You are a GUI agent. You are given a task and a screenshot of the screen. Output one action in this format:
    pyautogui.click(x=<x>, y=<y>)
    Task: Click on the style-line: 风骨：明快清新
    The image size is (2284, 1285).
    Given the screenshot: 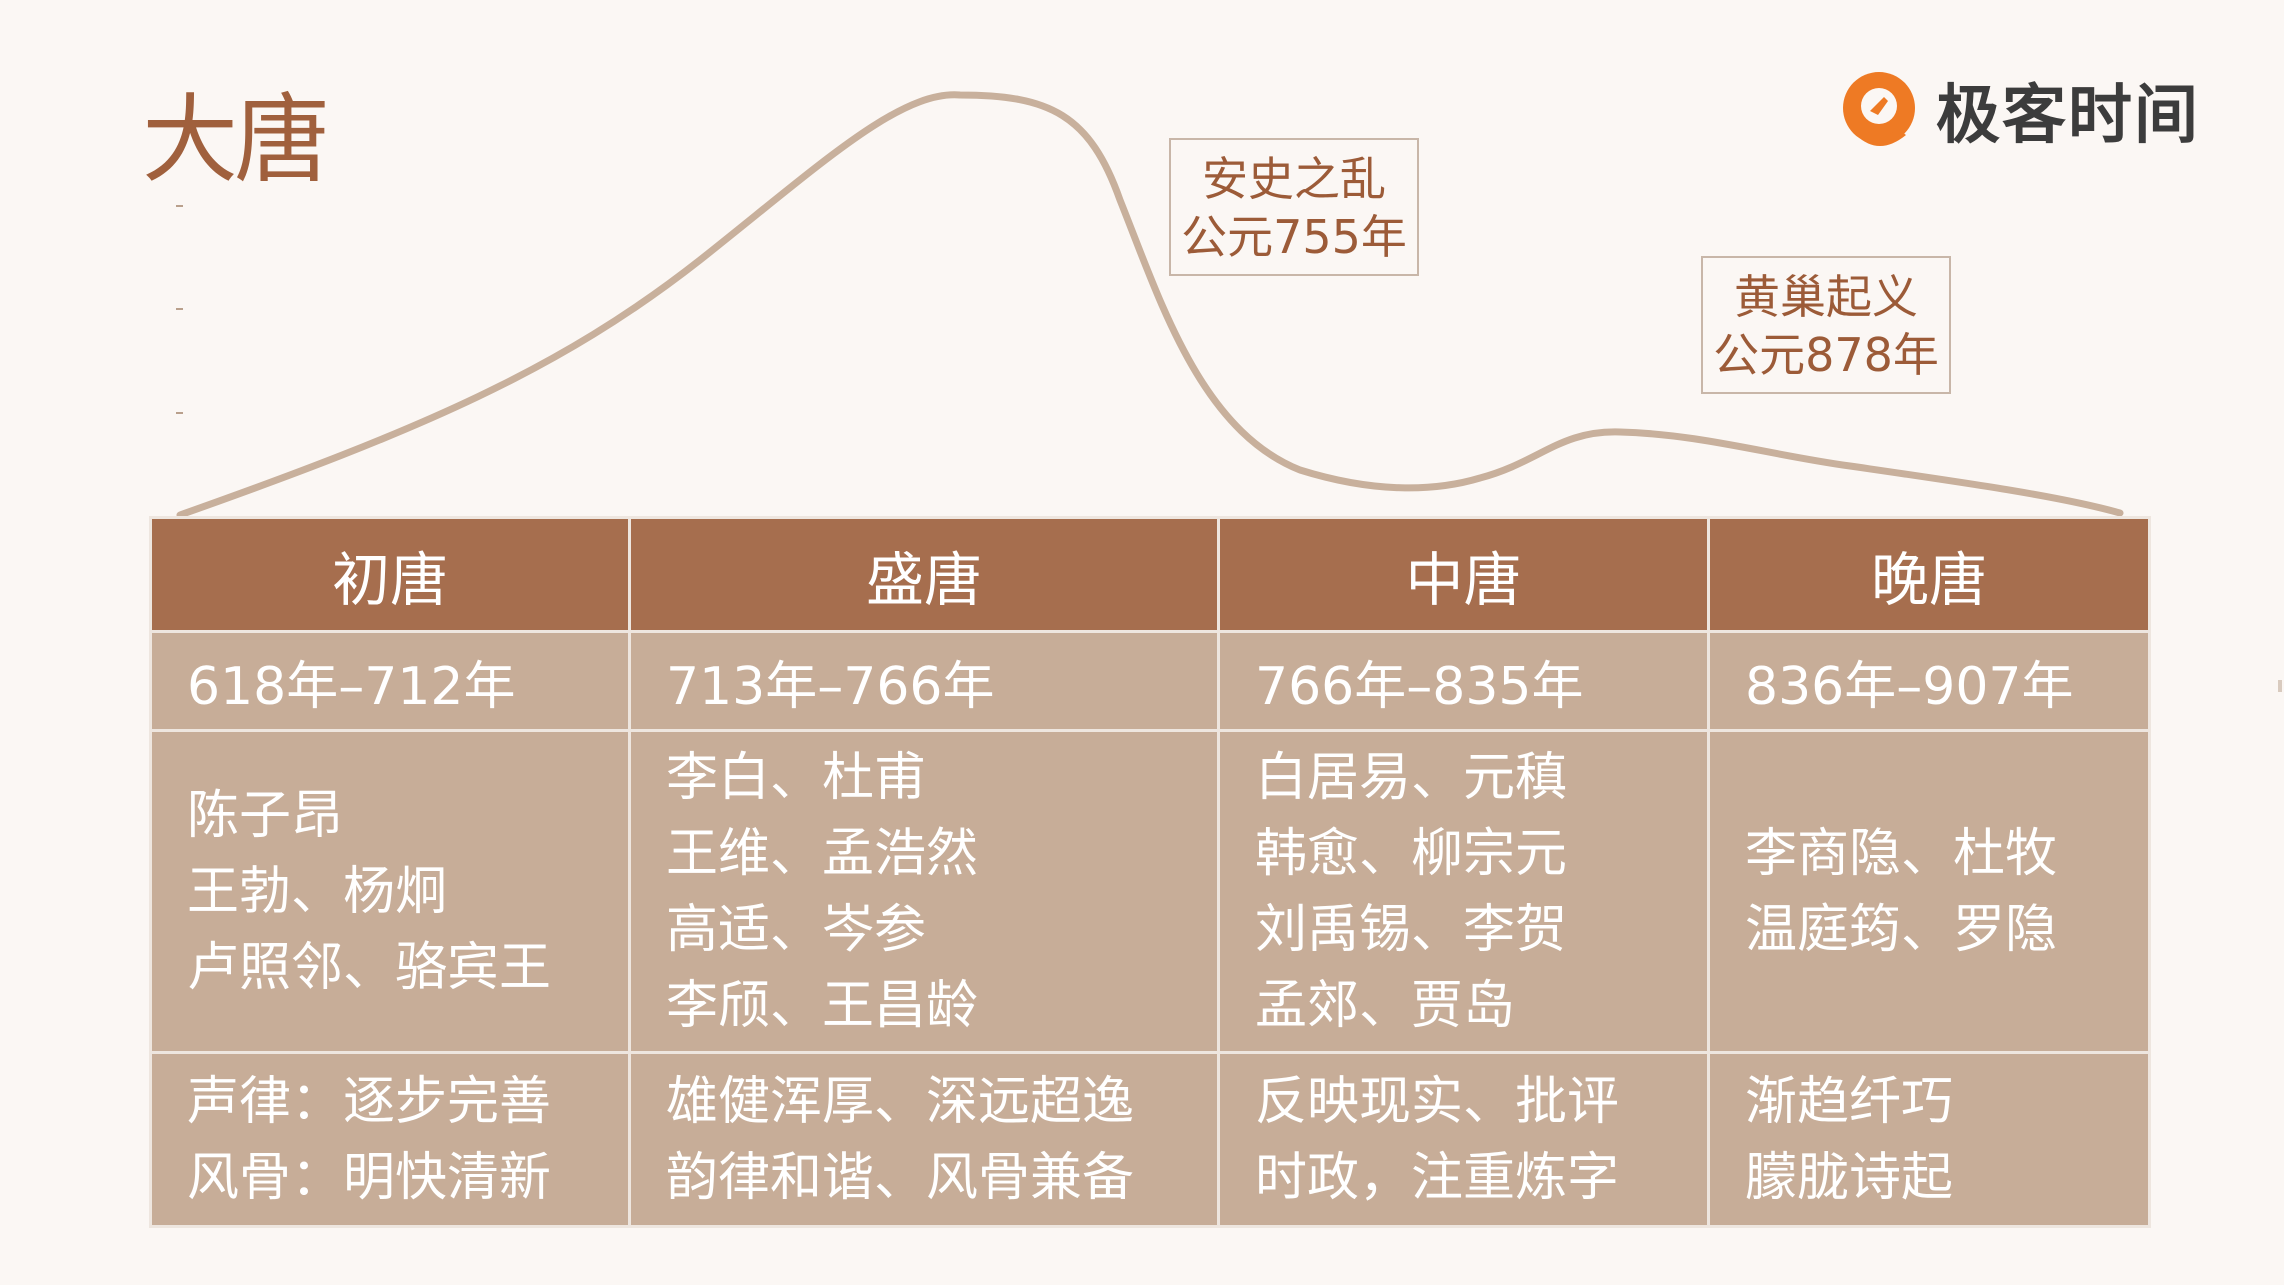 What is the action you would take?
    pyautogui.click(x=369, y=1177)
    